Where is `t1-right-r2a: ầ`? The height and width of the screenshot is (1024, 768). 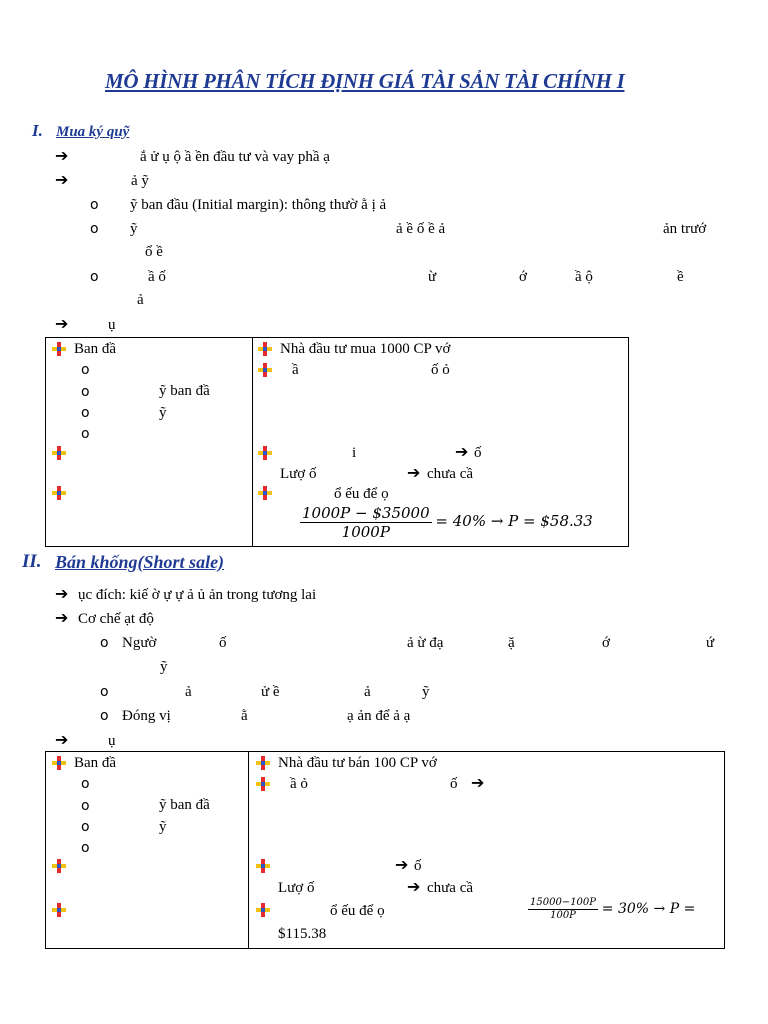
t1-right-r2a: ầ is located at coordinates (295, 370).